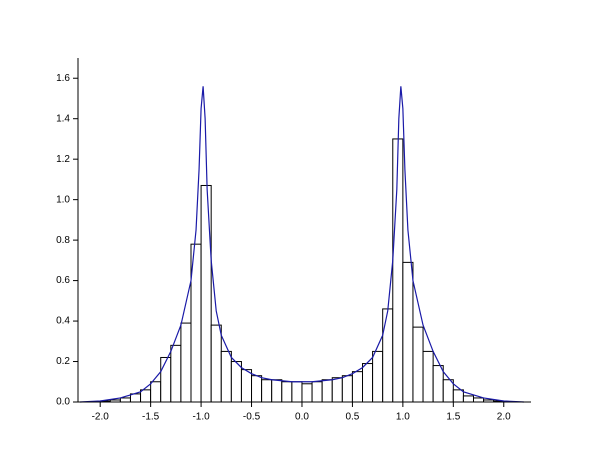 Image resolution: width=610 pixels, height=460 pixels. I want to click on y-tick-label: 0.8, so click(63, 240).